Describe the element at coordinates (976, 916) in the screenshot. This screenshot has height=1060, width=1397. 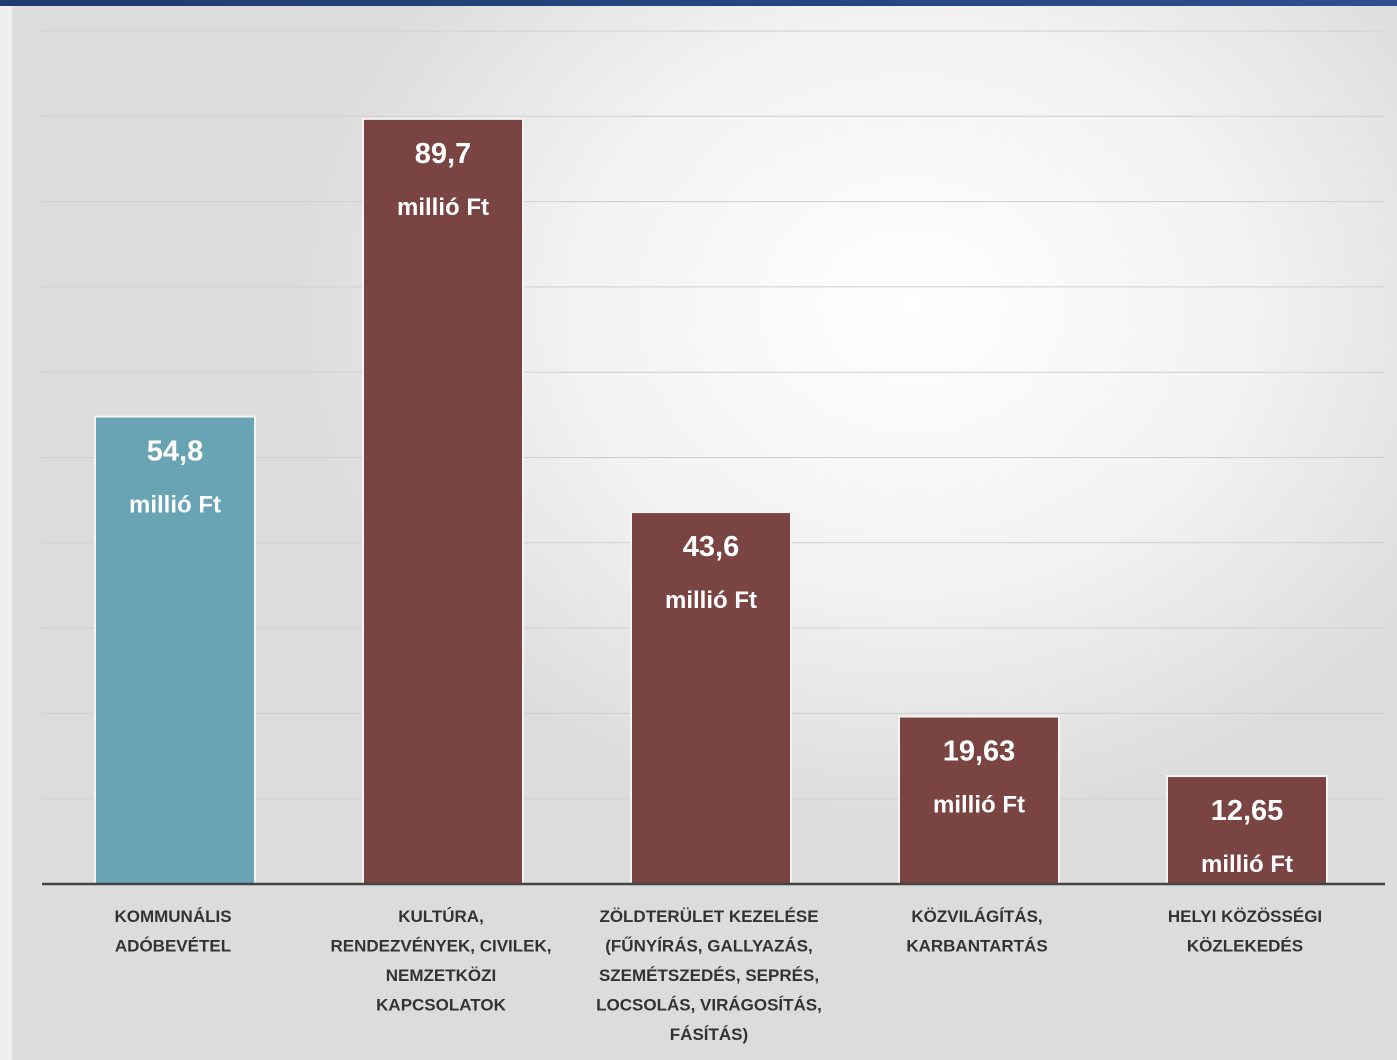
I see `category-label: KÖZVILÁGÍTÁS,` at that location.